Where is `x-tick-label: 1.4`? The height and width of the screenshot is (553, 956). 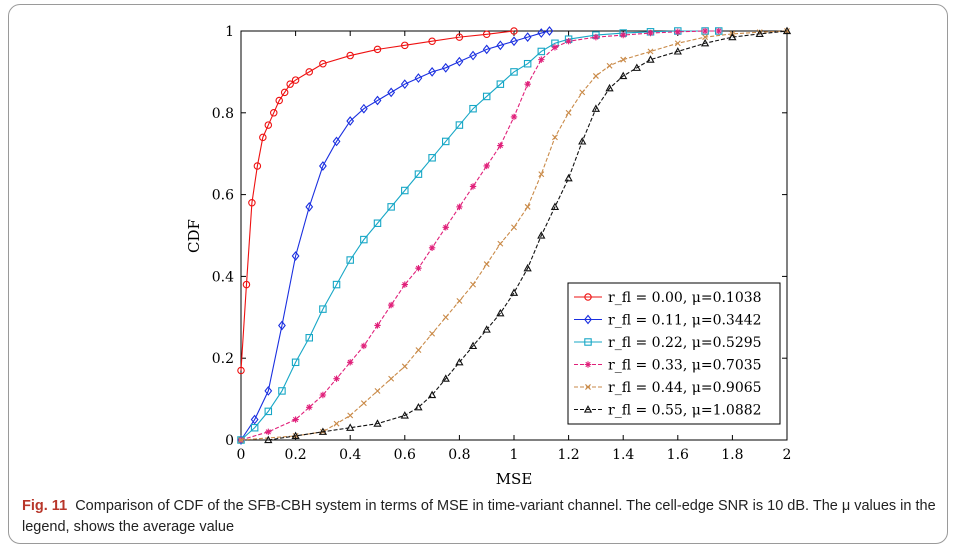 x-tick-label: 1.4 is located at coordinates (623, 455).